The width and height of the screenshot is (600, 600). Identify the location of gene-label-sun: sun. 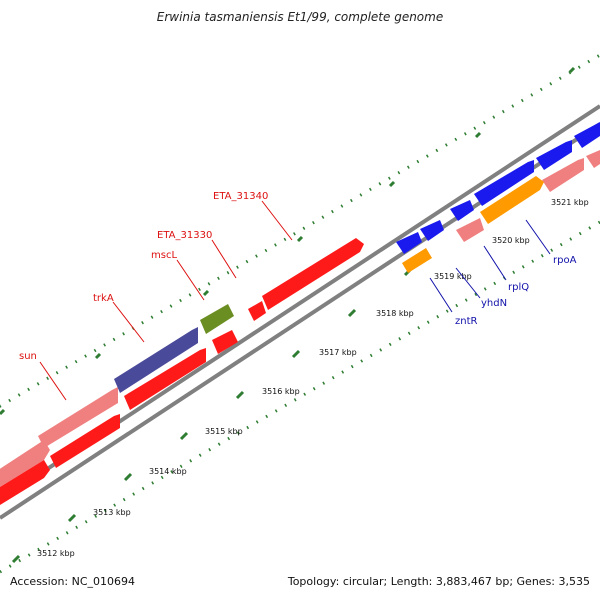
(28, 356).